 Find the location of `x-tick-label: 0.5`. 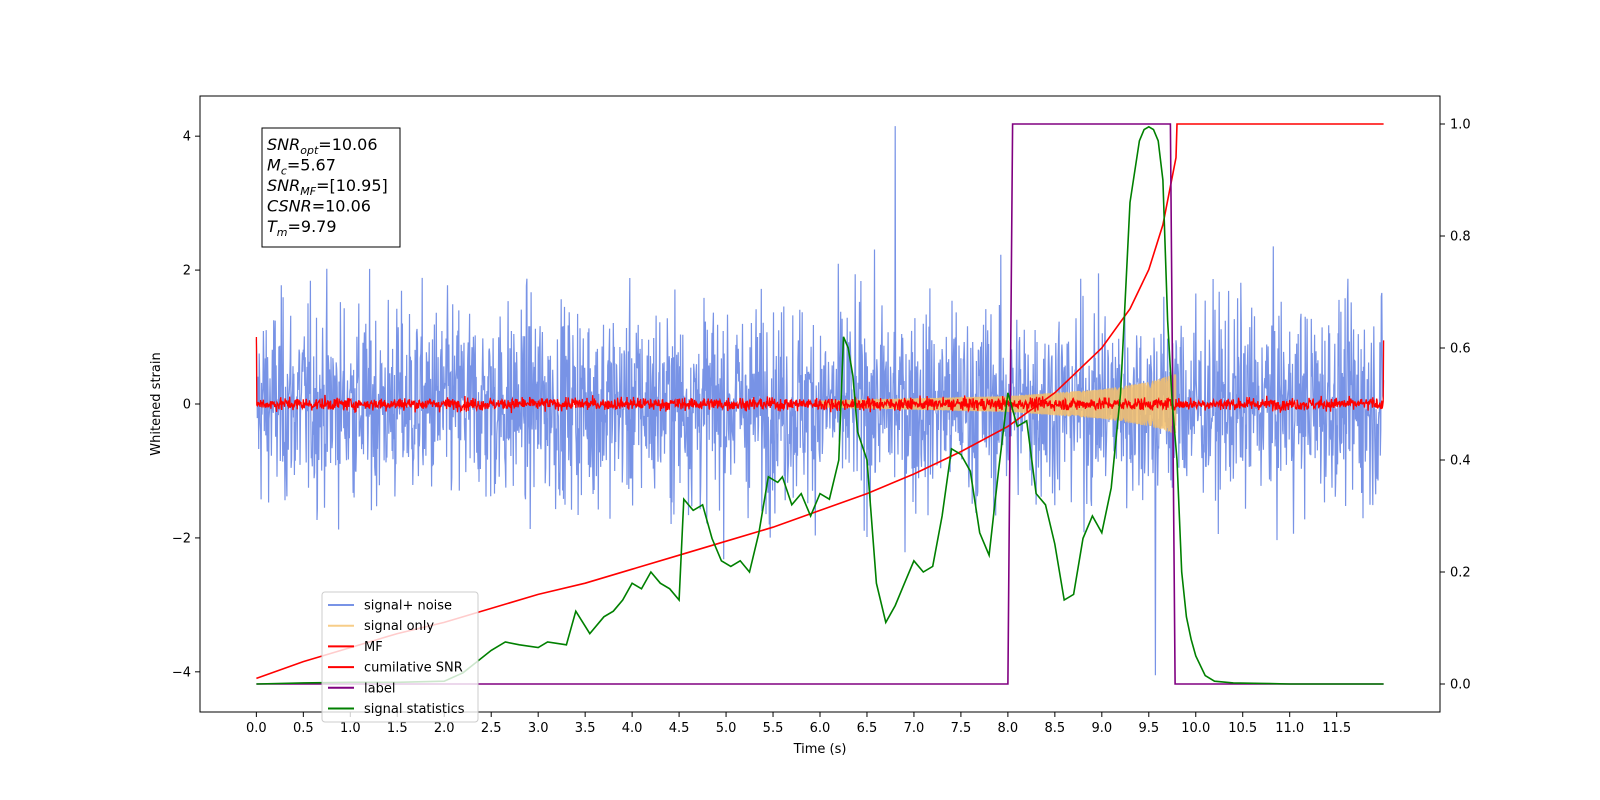

x-tick-label: 0.5 is located at coordinates (303, 728).